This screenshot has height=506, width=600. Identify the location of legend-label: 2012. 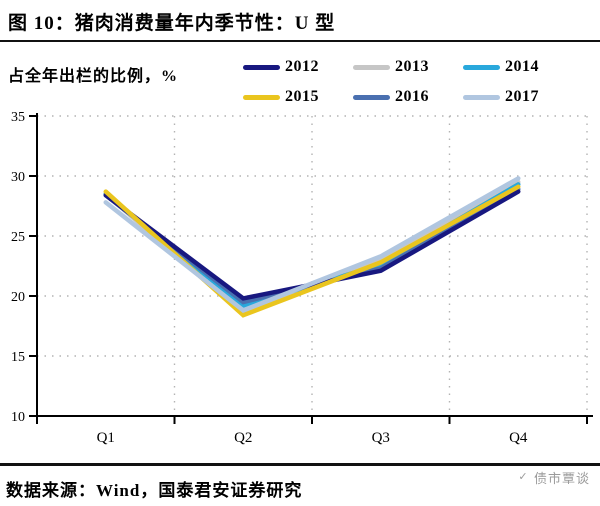
(302, 66).